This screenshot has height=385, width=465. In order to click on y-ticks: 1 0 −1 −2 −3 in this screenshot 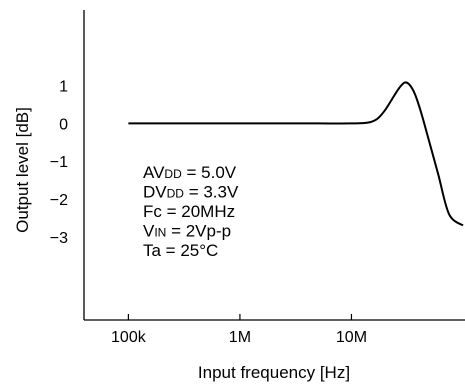, I will do `click(59, 163)`.